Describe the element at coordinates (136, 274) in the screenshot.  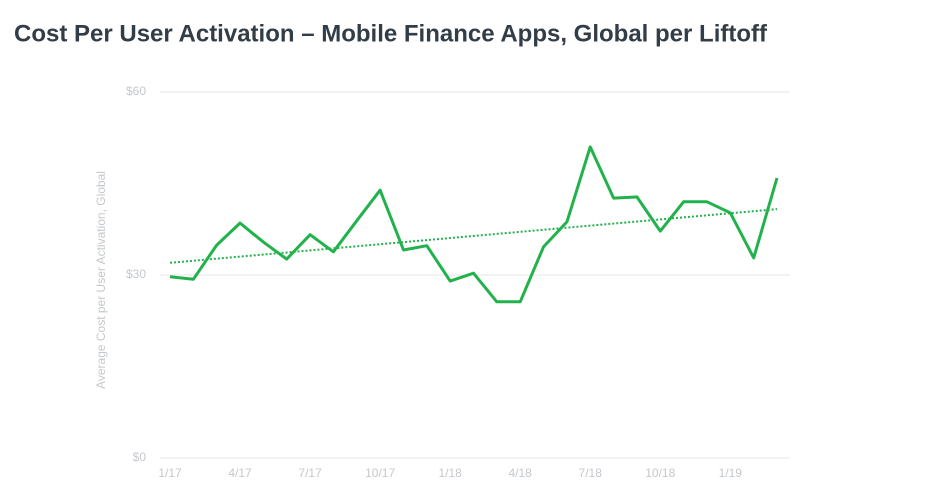
I see `y-tick-label: $30` at that location.